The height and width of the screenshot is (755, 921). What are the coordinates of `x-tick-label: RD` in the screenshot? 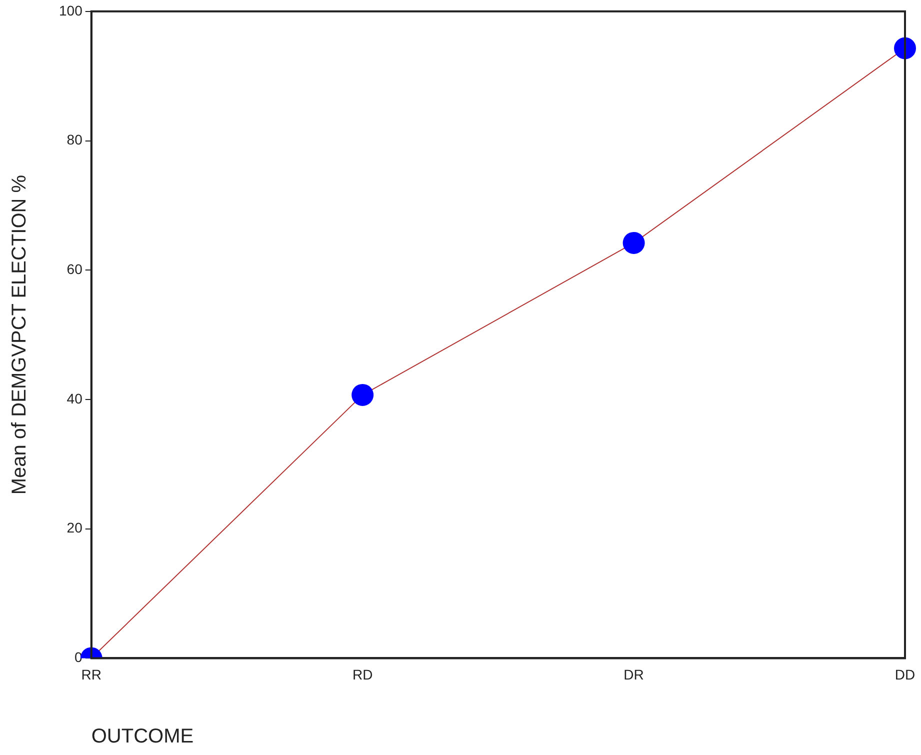 It's located at (362, 674).